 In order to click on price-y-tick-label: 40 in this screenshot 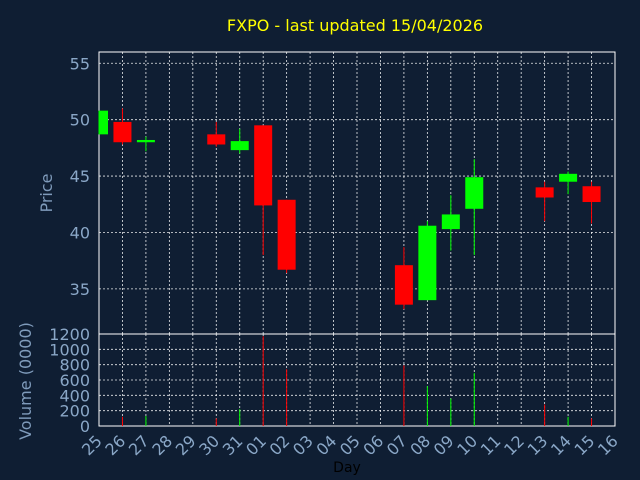, I will do `click(80, 232)`.